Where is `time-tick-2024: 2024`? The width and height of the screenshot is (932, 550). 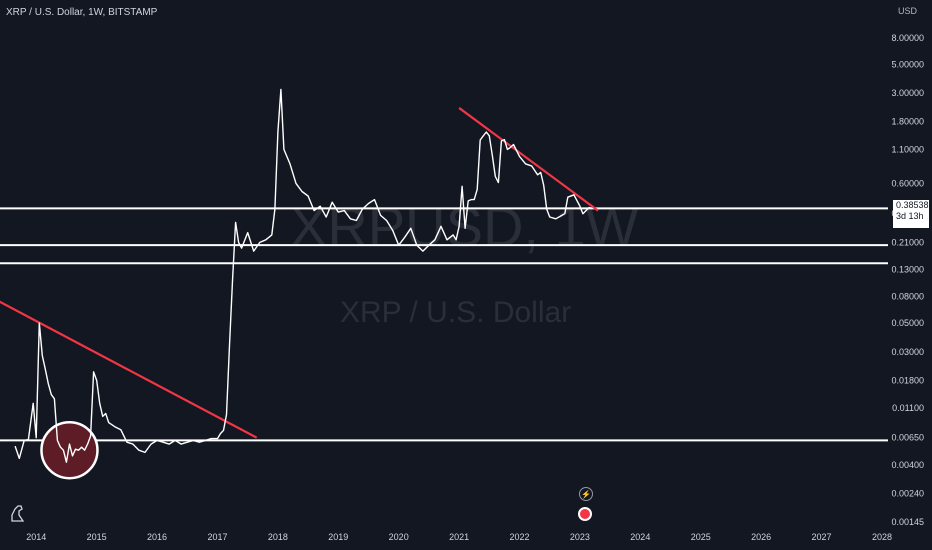 time-tick-2024: 2024 is located at coordinates (640, 537).